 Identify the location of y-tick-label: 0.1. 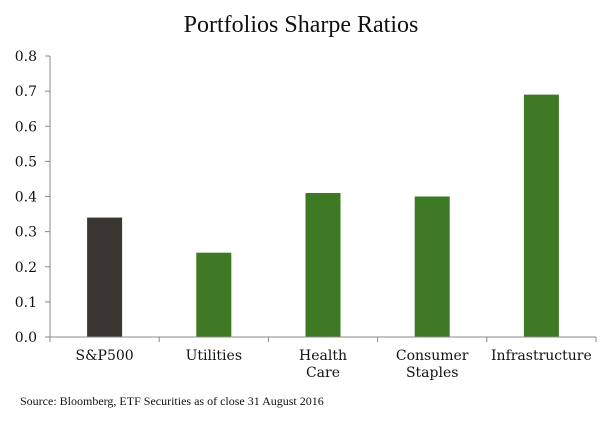
(26, 303).